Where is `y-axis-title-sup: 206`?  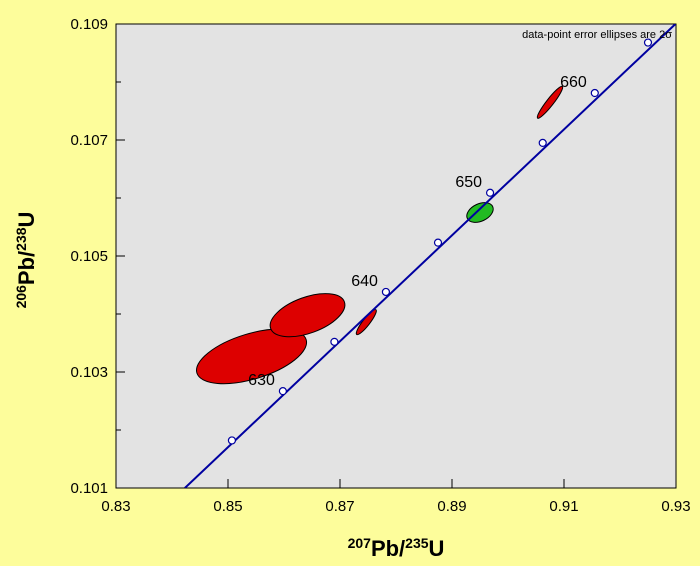
y-axis-title-sup: 206 is located at coordinates (21, 297).